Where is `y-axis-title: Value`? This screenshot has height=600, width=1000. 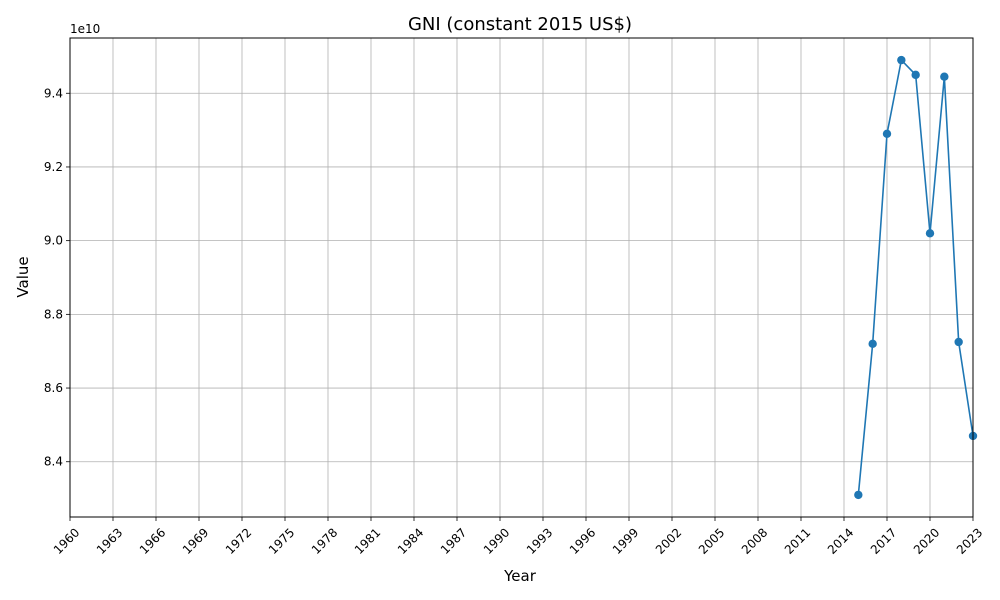
y-axis-title: Value is located at coordinates (23, 276).